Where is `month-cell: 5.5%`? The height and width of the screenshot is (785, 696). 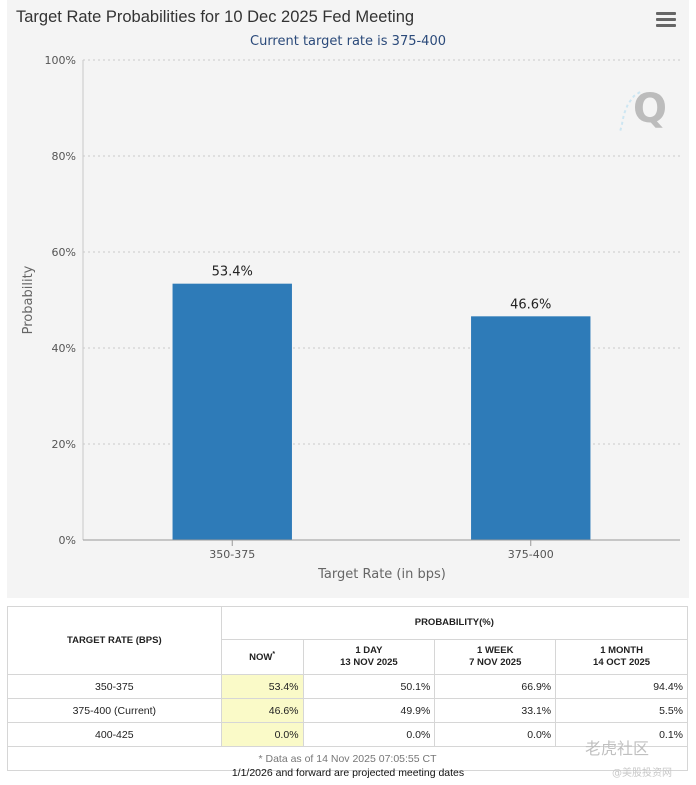 month-cell: 5.5% is located at coordinates (621, 710).